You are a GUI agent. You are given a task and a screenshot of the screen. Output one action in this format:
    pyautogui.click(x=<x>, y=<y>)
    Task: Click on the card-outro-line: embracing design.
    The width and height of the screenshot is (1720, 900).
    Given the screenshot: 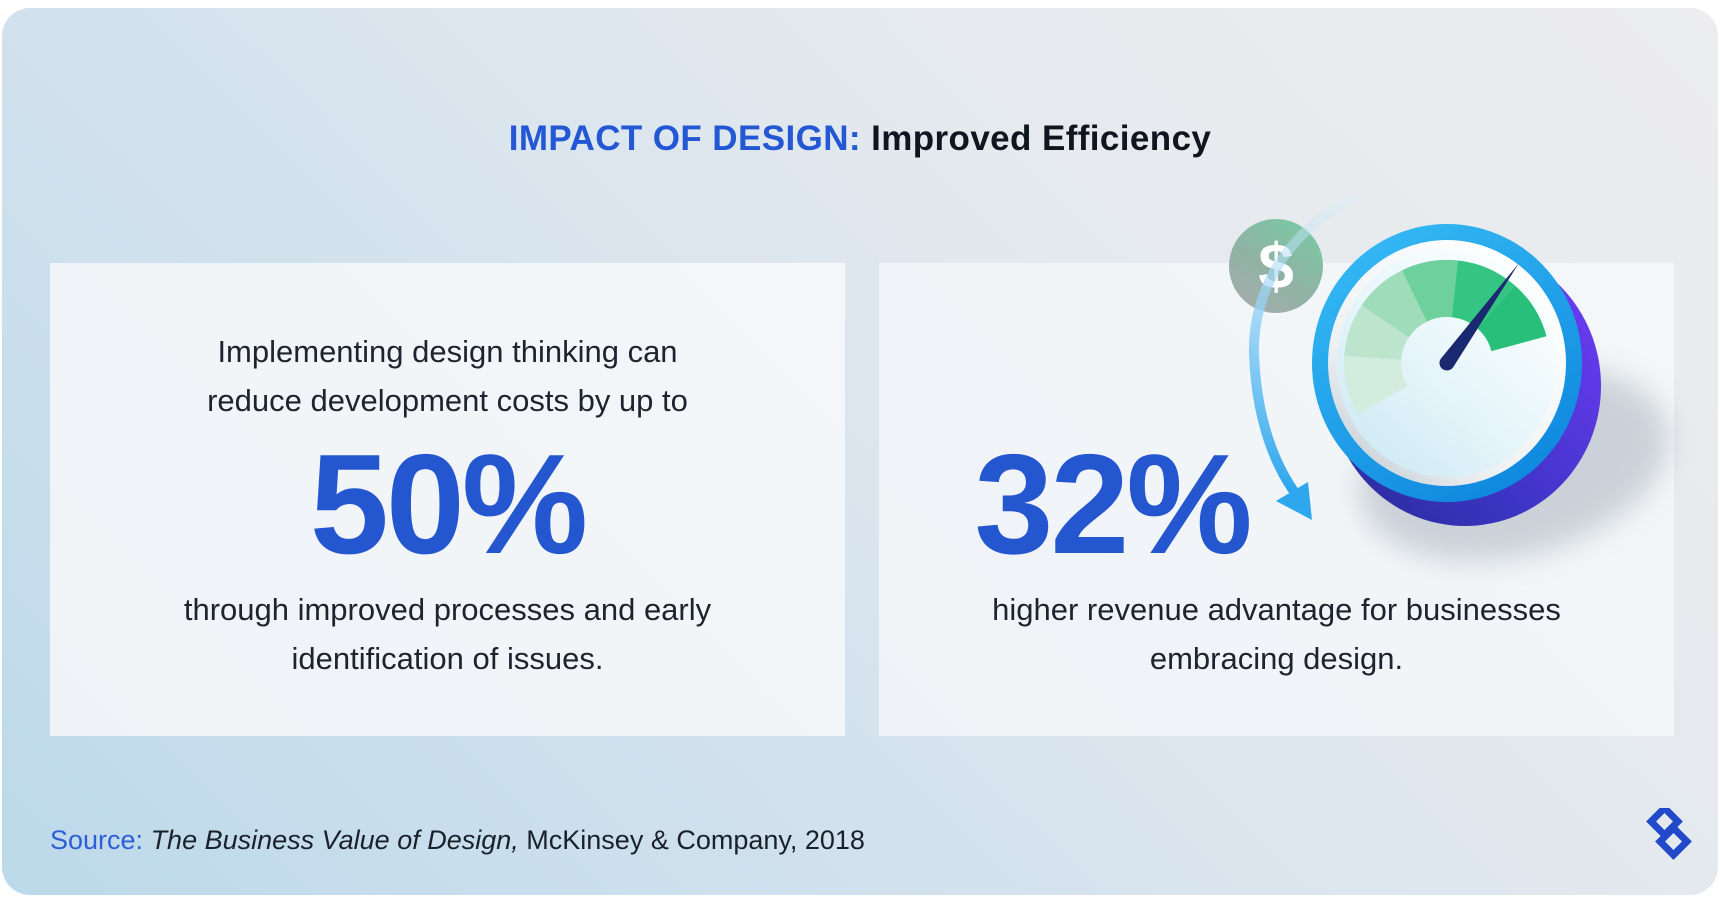 What is the action you would take?
    pyautogui.click(x=1276, y=658)
    